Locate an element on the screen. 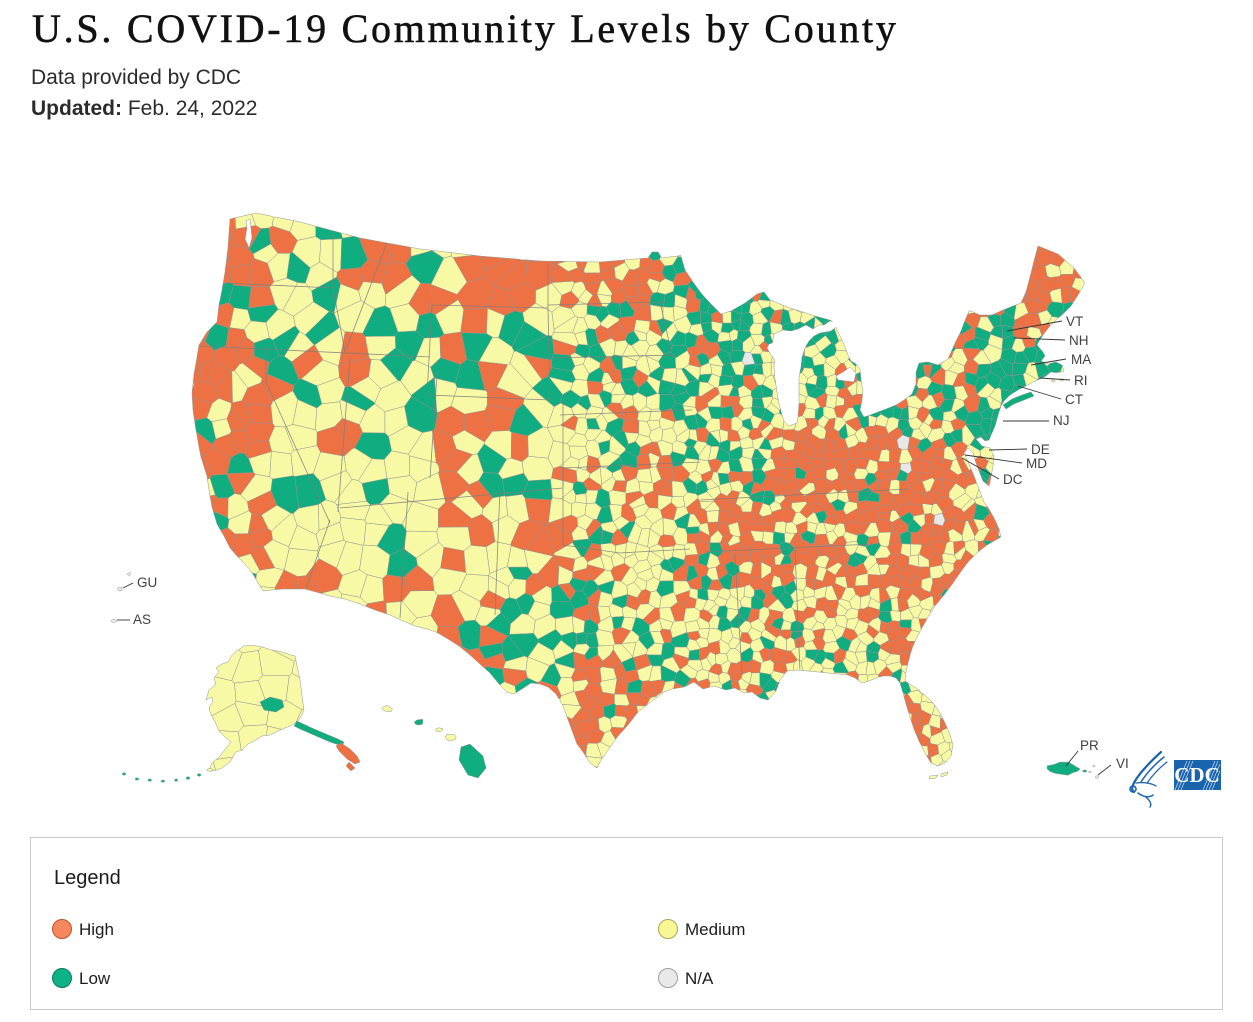 The height and width of the screenshot is (1022, 1253). svg-text: VI is located at coordinates (1122, 763).